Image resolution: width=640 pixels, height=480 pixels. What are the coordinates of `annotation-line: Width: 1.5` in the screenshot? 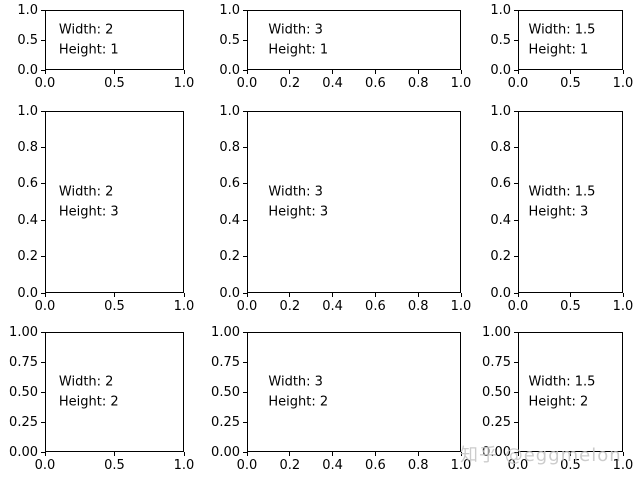 It's located at (562, 382).